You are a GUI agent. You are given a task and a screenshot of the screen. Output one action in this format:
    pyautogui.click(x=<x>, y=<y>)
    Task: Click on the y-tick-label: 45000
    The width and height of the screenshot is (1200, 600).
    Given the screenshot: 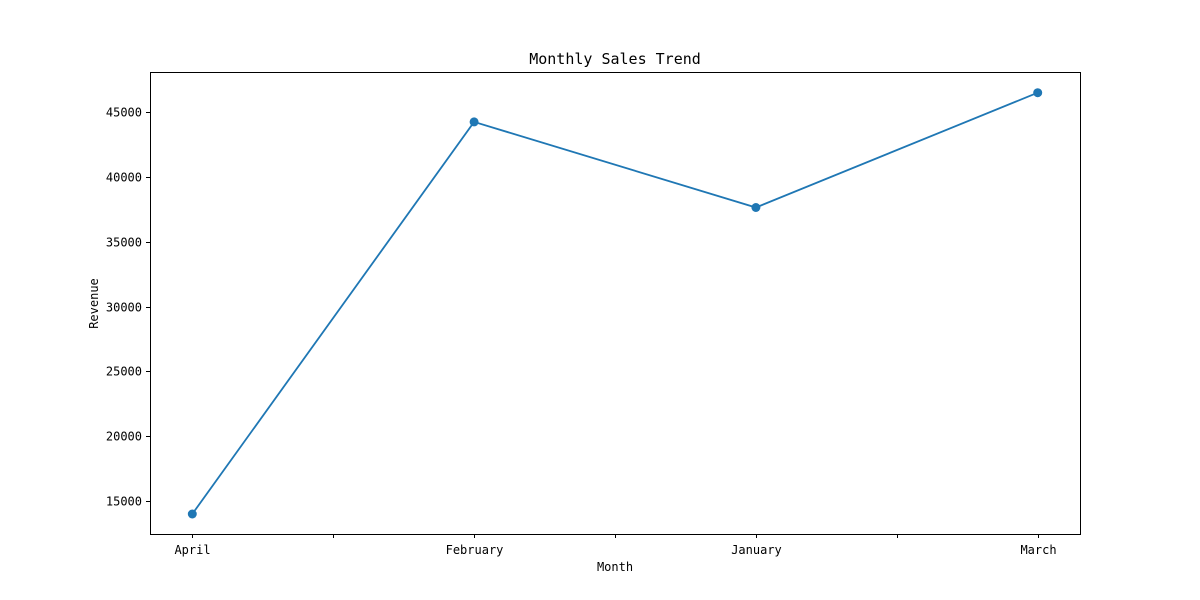 What is the action you would take?
    pyautogui.click(x=124, y=113)
    